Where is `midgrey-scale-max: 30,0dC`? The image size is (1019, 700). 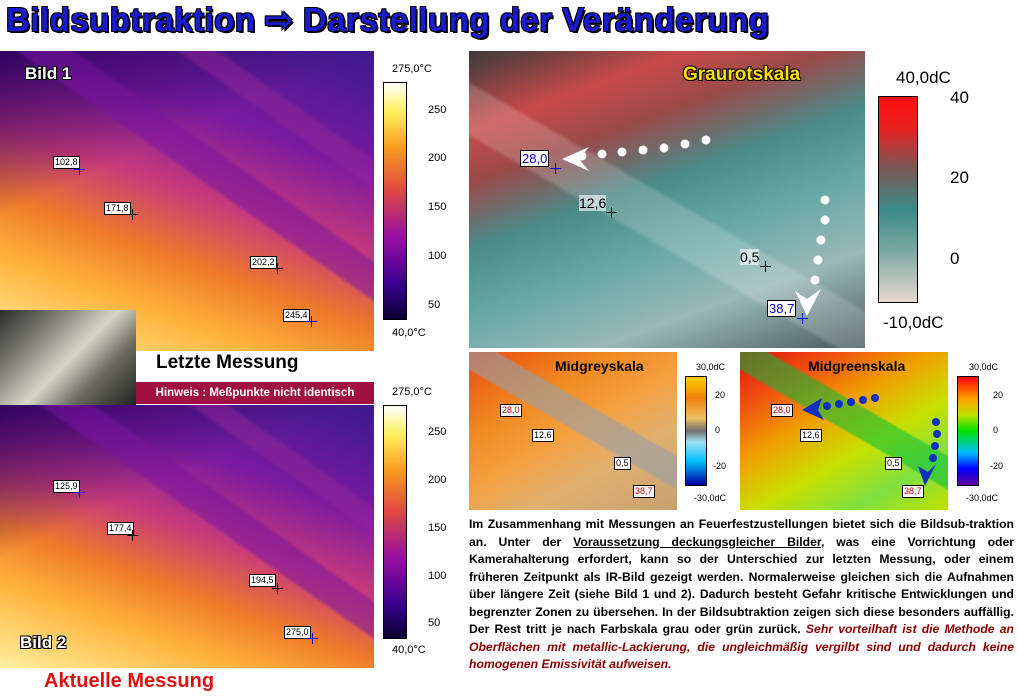 midgrey-scale-max: 30,0dC is located at coordinates (711, 367).